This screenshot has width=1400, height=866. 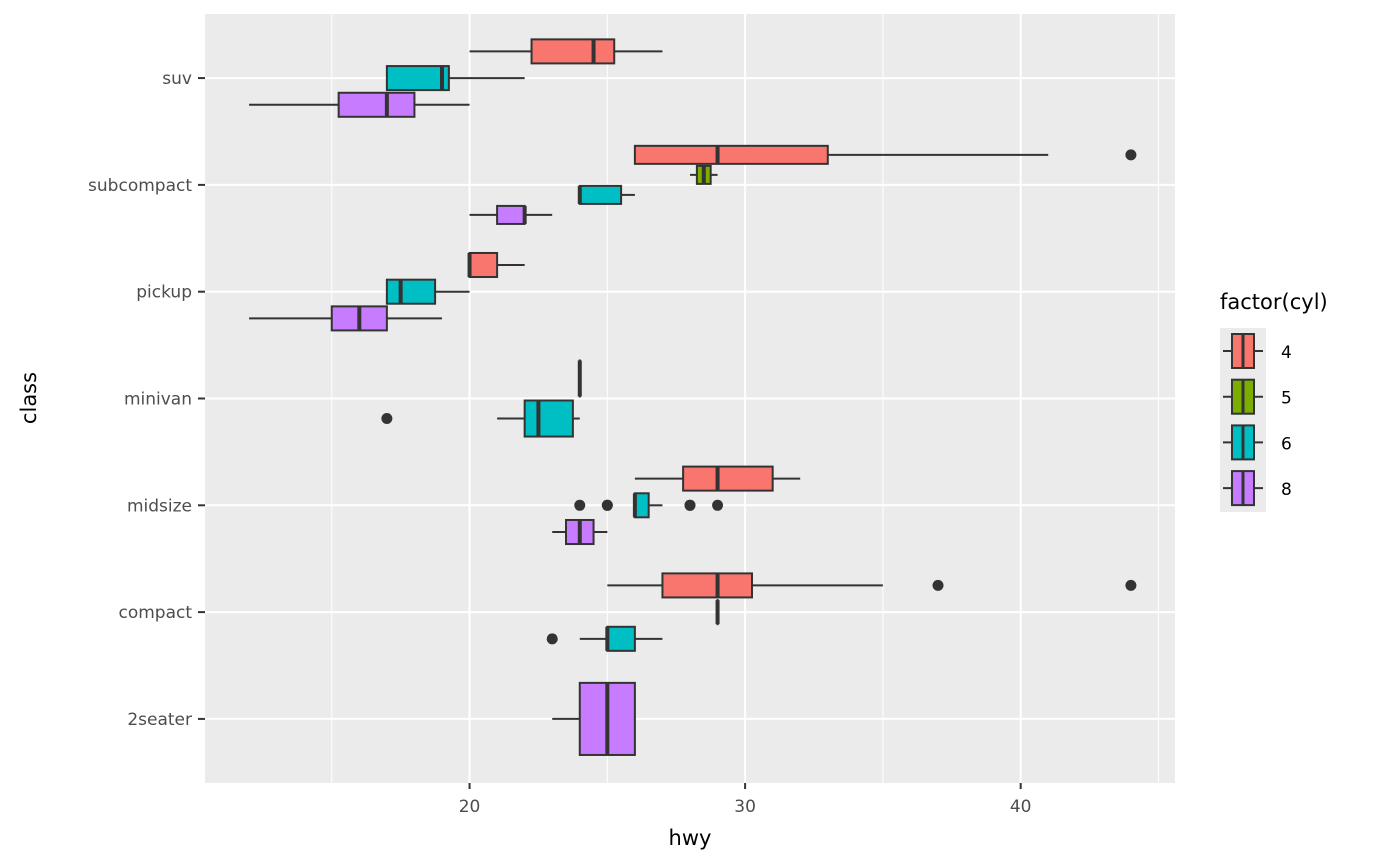 What do you see at coordinates (29, 398) in the screenshot?
I see `y-axis-title: class` at bounding box center [29, 398].